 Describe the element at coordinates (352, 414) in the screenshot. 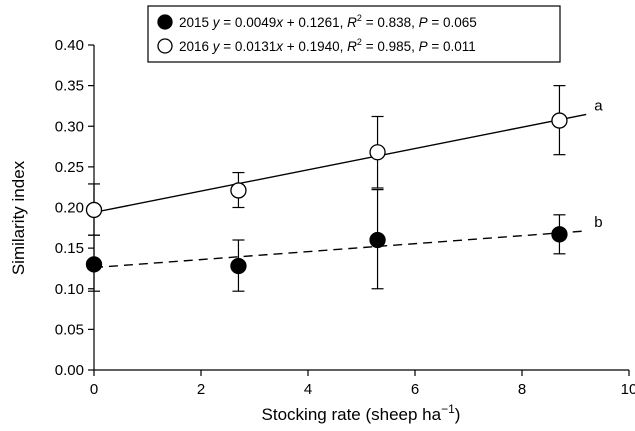

I see `x-axis-title-main: Stocking rate (sheep ha` at that location.